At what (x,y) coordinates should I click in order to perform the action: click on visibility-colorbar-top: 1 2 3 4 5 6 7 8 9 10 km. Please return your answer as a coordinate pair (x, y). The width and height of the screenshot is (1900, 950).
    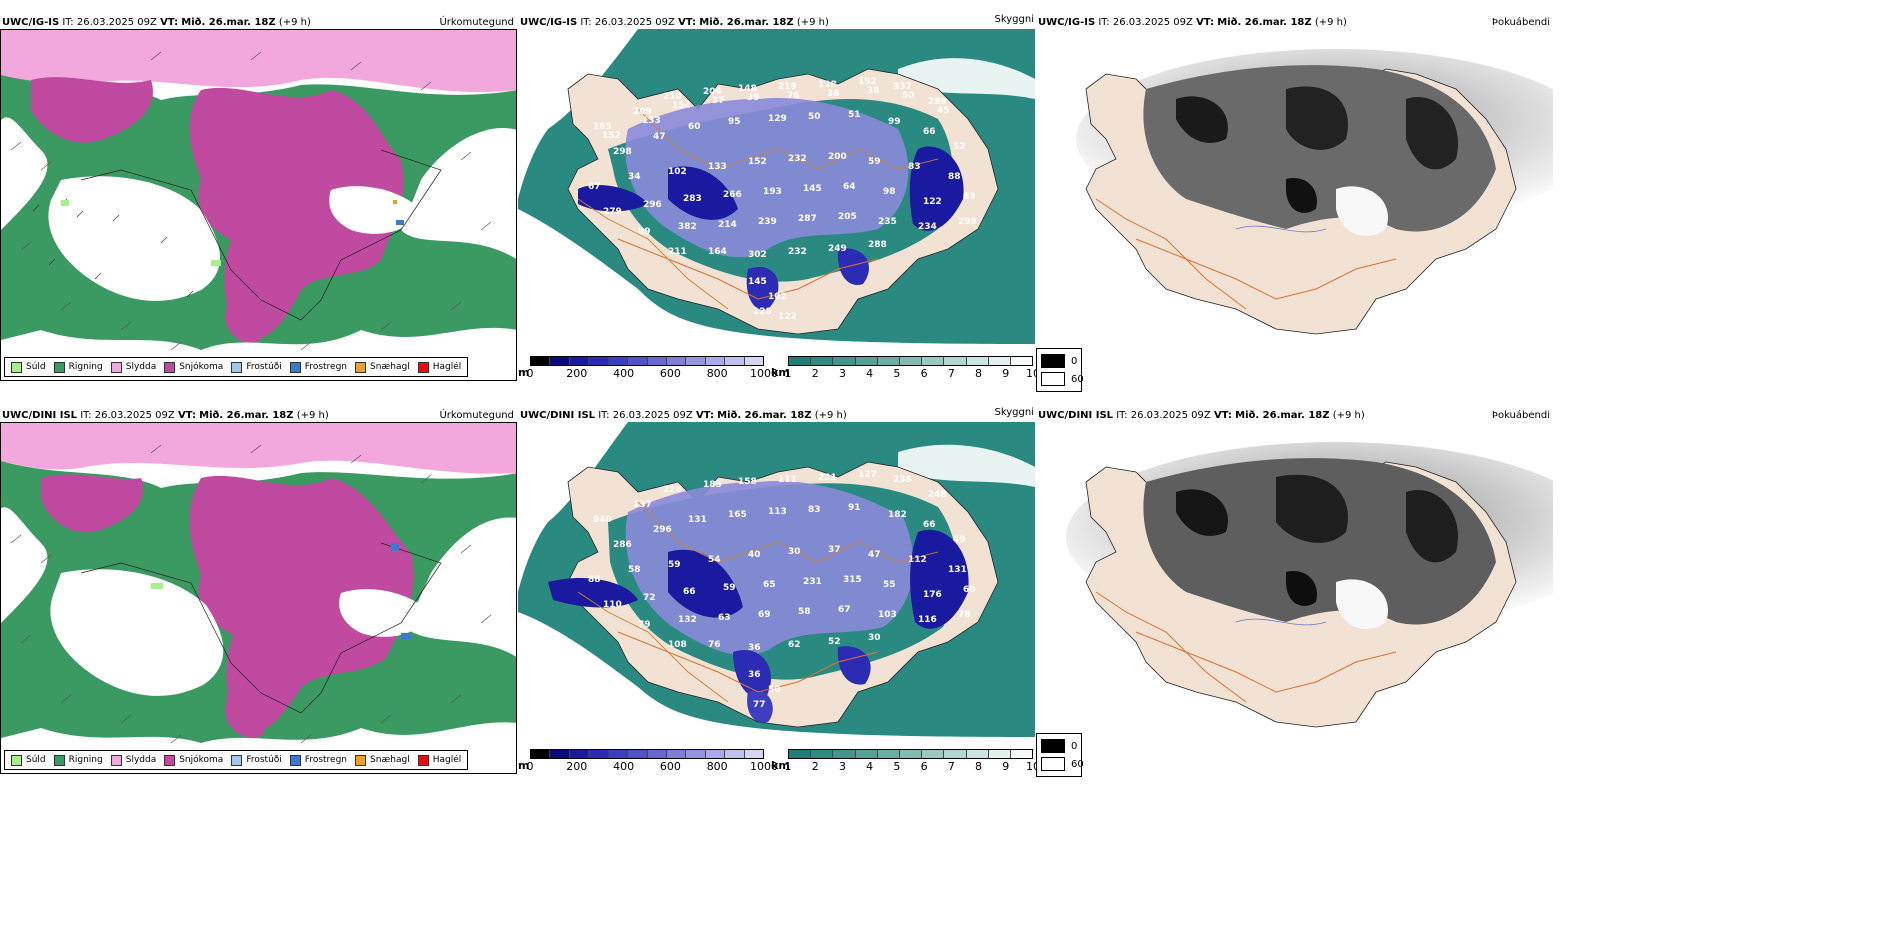
    Looking at the image, I should click on (905, 368).